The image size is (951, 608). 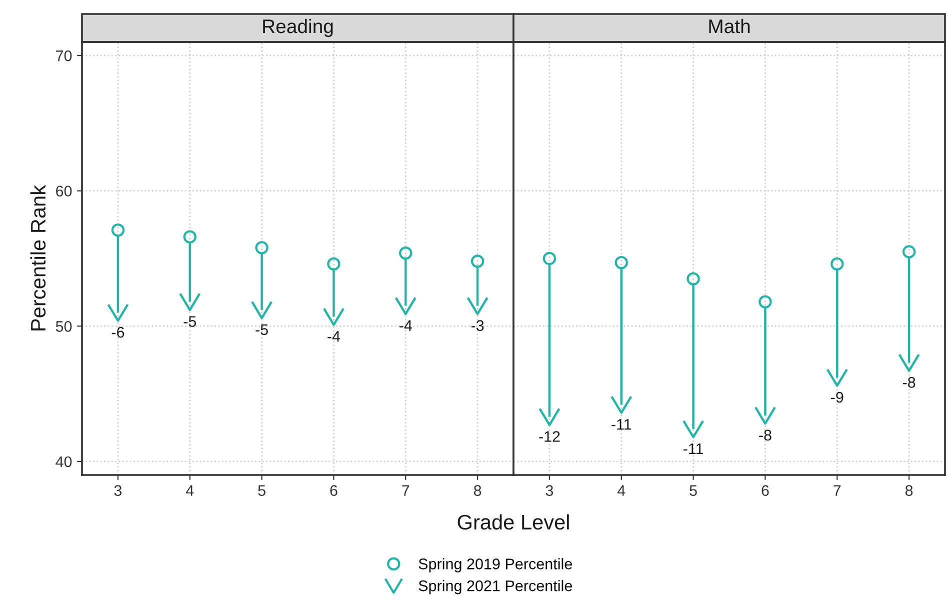 What do you see at coordinates (64, 56) in the screenshot?
I see `y-tick-label: 70` at bounding box center [64, 56].